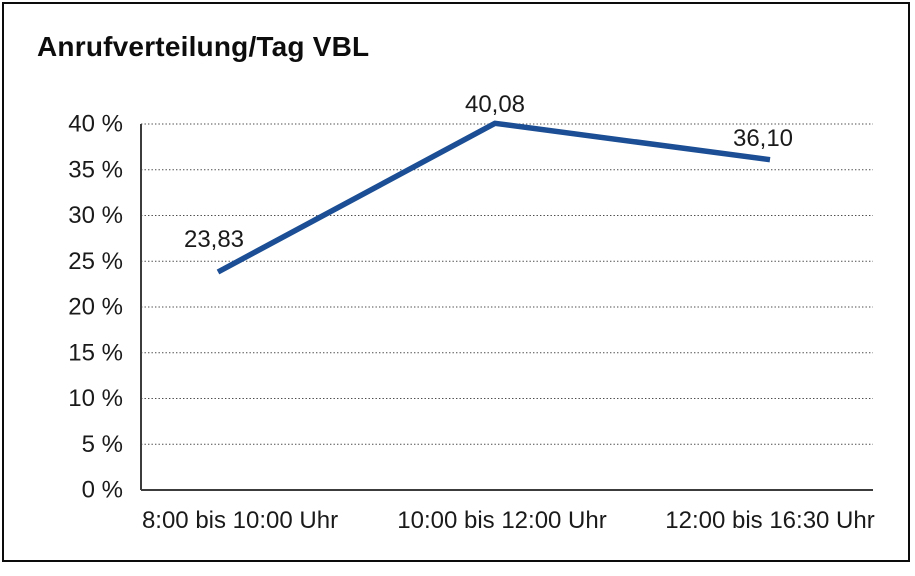 Image resolution: width=915 pixels, height=576 pixels. I want to click on y-tick-label: 15 %, so click(95, 352).